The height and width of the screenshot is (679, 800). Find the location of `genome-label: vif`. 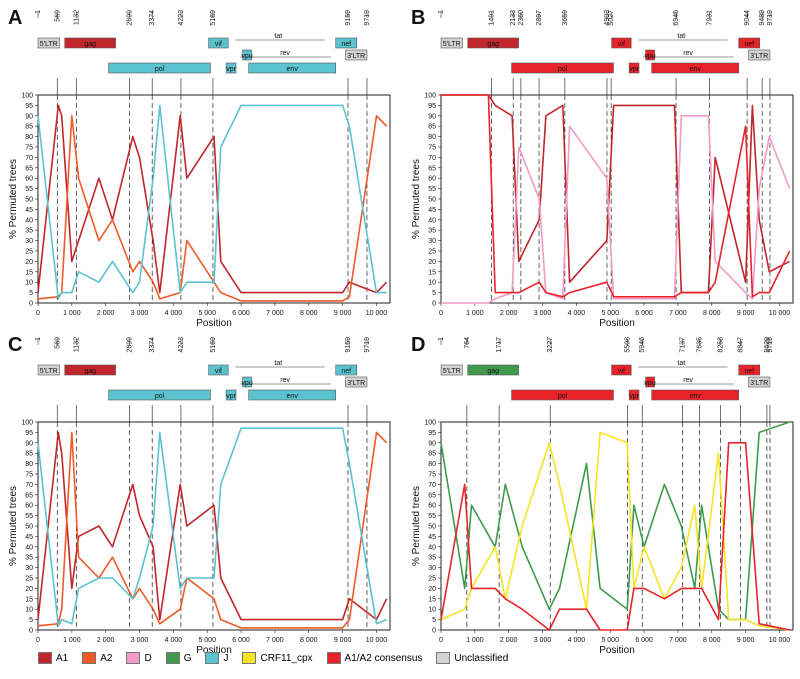

genome-label: vif is located at coordinates (621, 44).